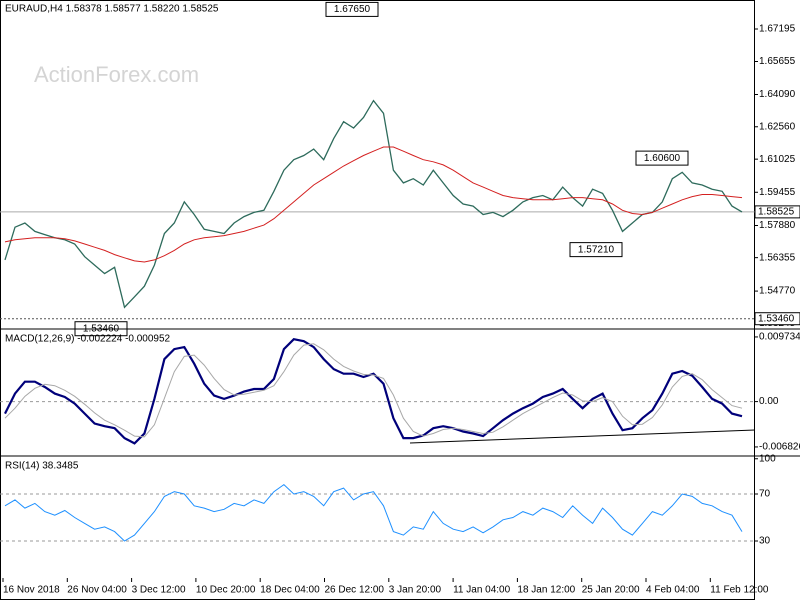  I want to click on y-tick-label: 0.00, so click(769, 401).